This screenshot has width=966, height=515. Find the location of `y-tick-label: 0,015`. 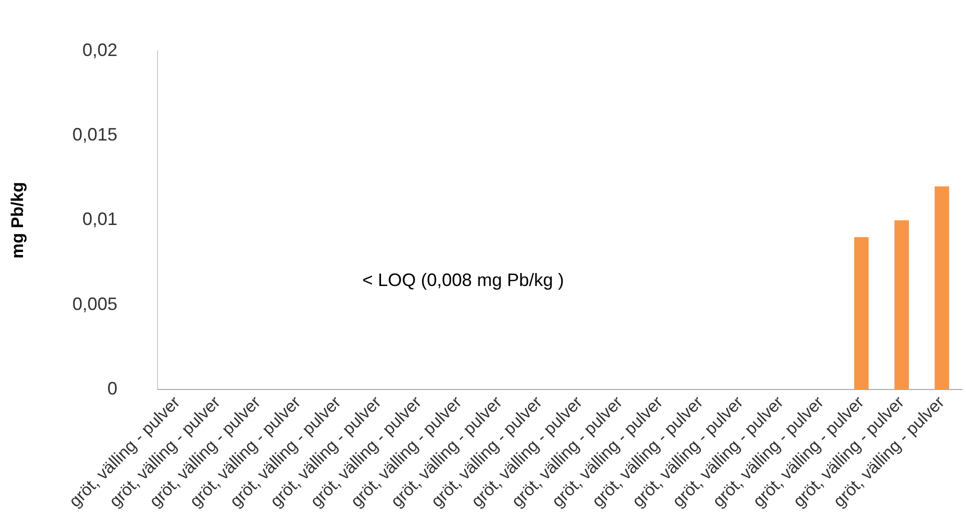

y-tick-label: 0,015 is located at coordinates (95, 134).